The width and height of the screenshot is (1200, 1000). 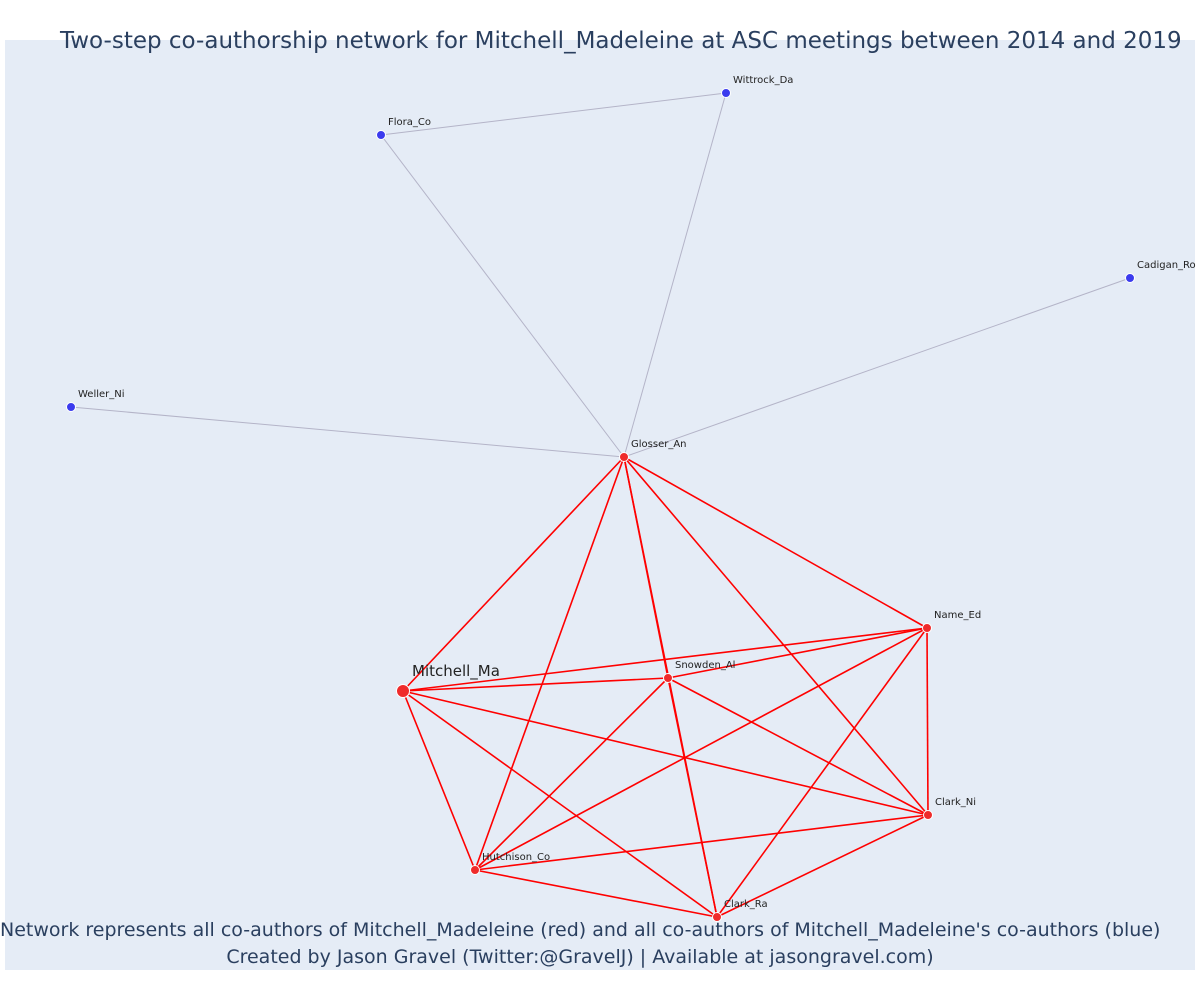 What do you see at coordinates (659, 444) in the screenshot?
I see `node-label-Glosser_An: Glosser_An` at bounding box center [659, 444].